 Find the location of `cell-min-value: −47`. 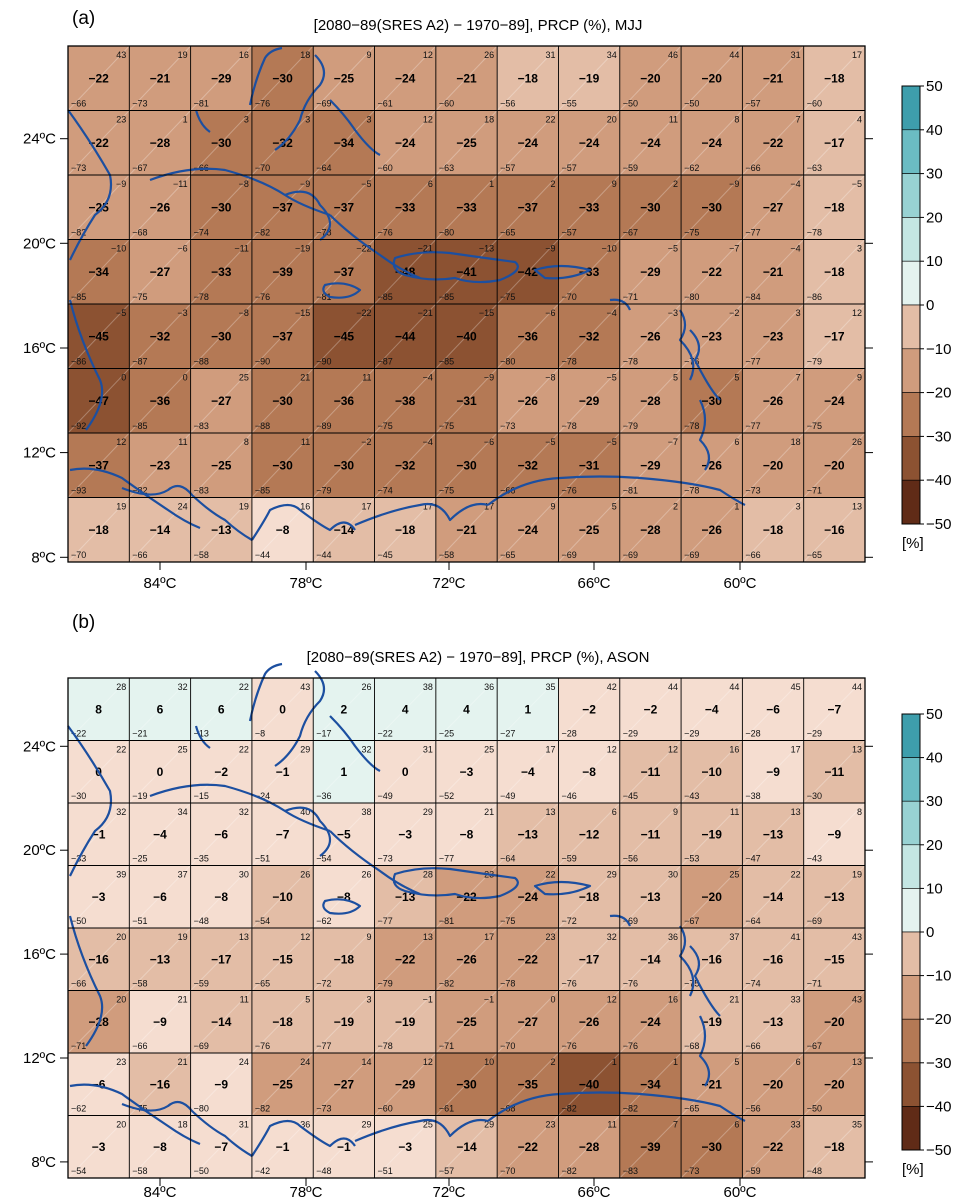

cell-min-value: −47 is located at coordinates (752, 859).